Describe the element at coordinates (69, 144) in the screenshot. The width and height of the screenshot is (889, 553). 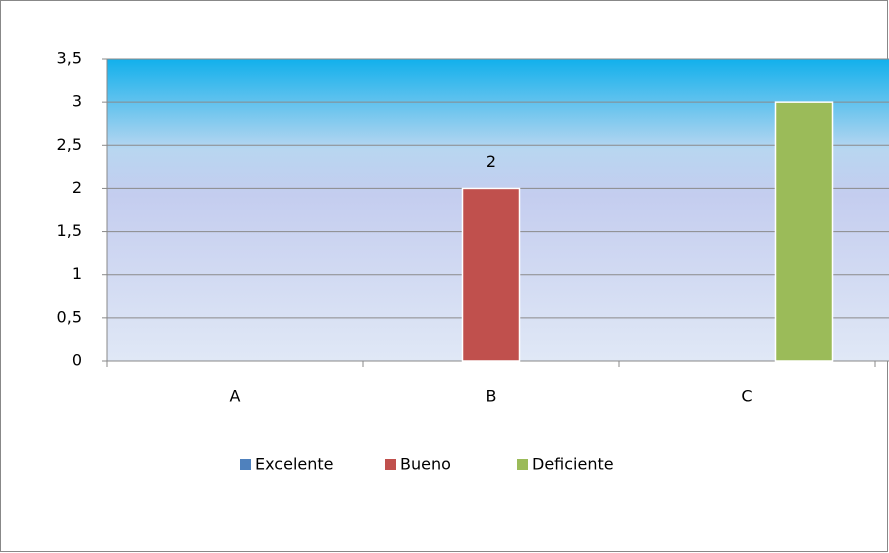
I see `y-tick-label: 2,5` at that location.